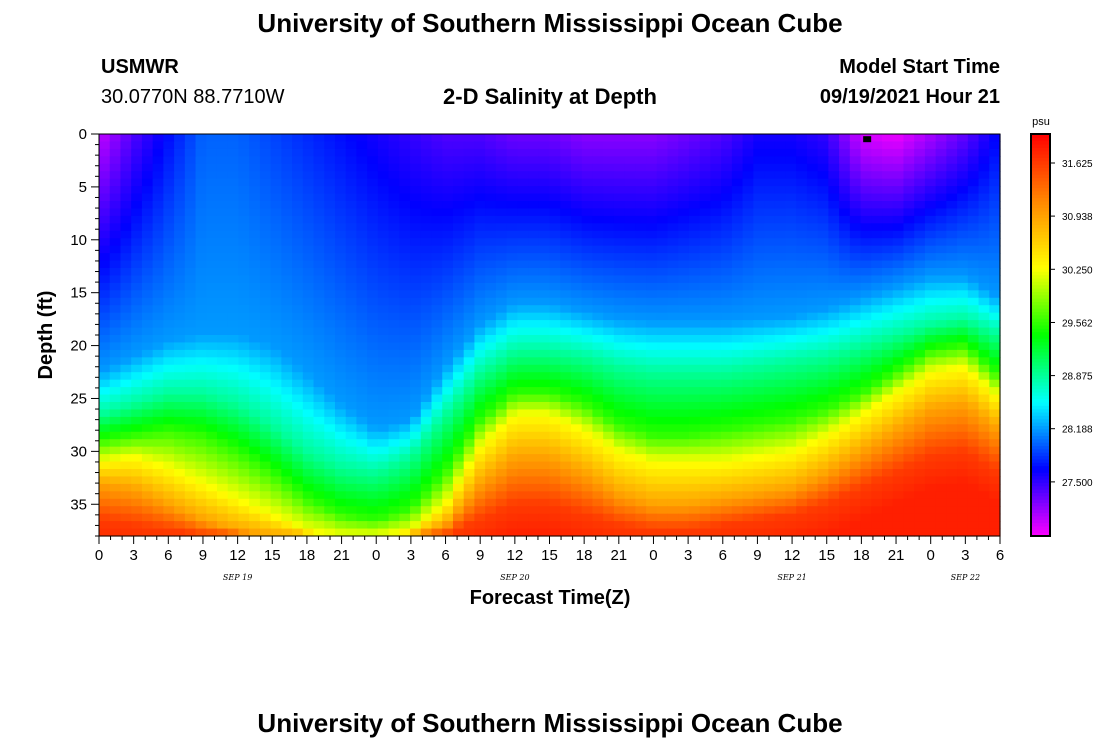 This screenshot has height=750, width=1100. I want to click on x-tick-label: 9, so click(480, 555).